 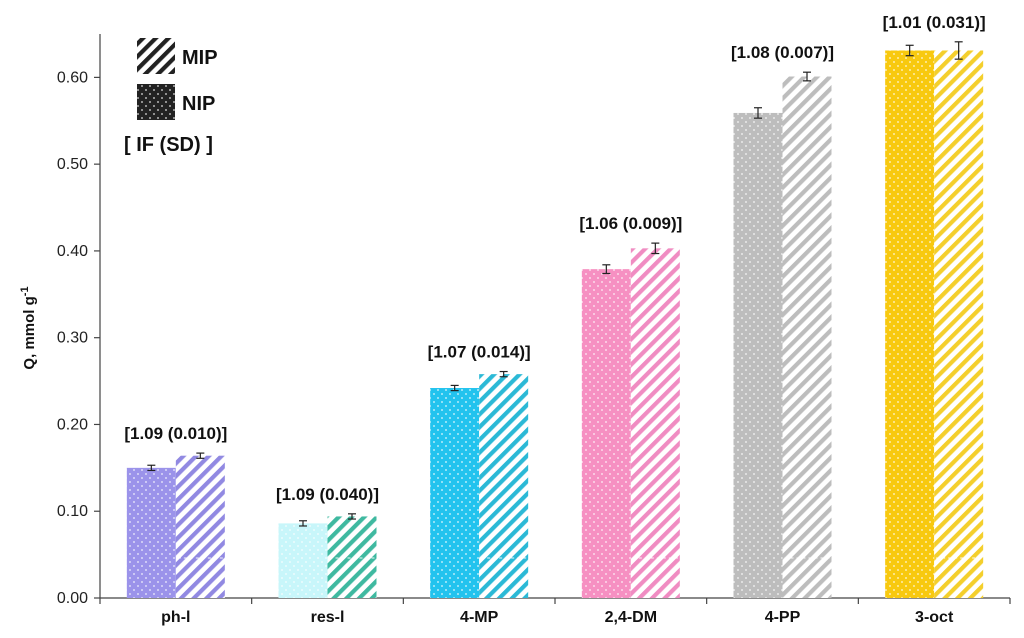 I want to click on error-bar-mip-2,4-DM, so click(x=655, y=248).